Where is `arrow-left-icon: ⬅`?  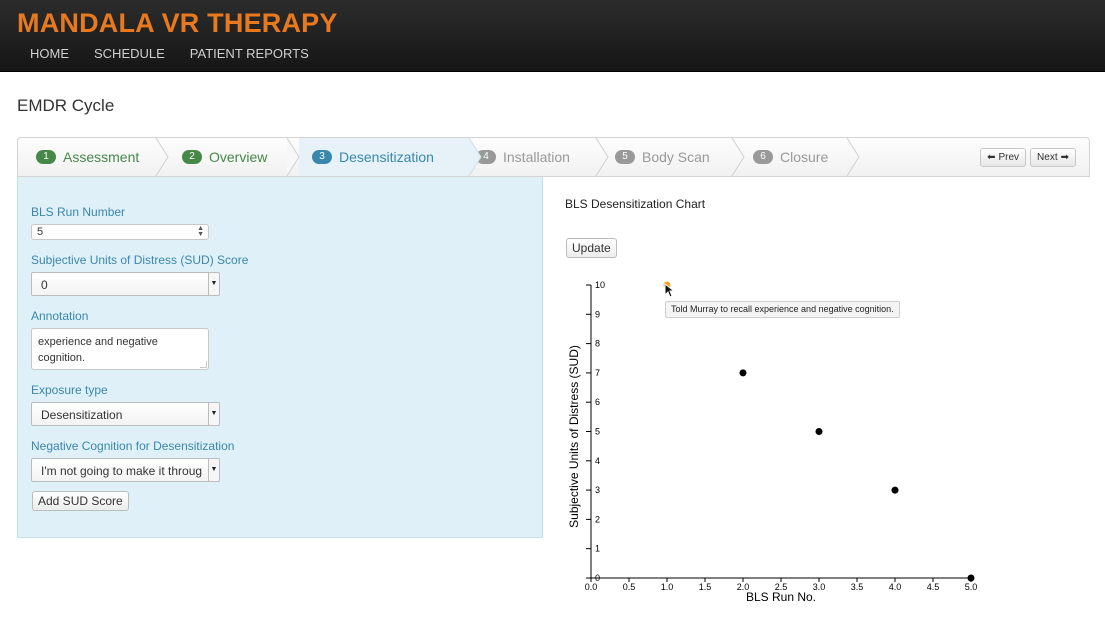 arrow-left-icon: ⬅ is located at coordinates (991, 157).